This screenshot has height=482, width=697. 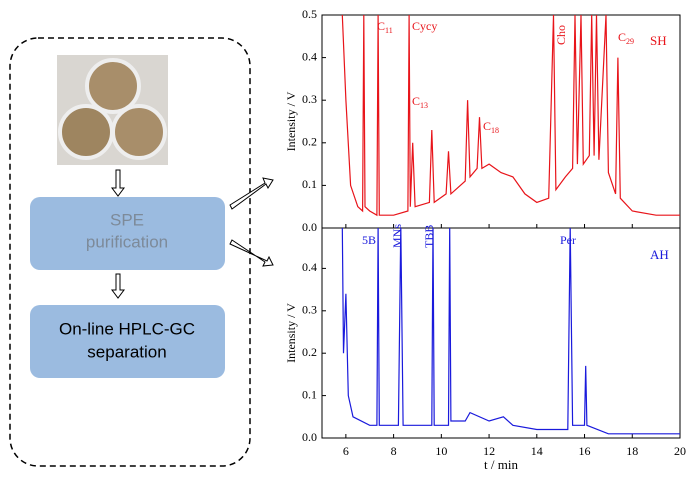 I want to click on peak-label: C18, so click(x=491, y=127).